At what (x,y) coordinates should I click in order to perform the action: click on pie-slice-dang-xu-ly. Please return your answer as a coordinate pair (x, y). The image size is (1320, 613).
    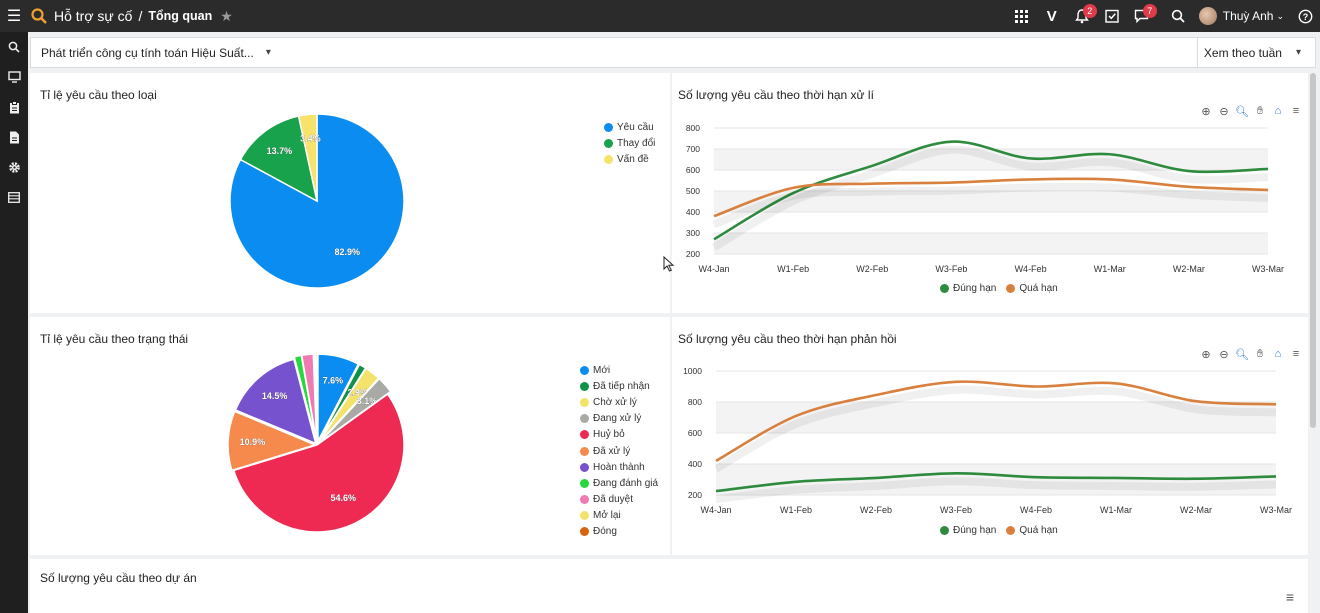
    Looking at the image, I should click on (355, 410).